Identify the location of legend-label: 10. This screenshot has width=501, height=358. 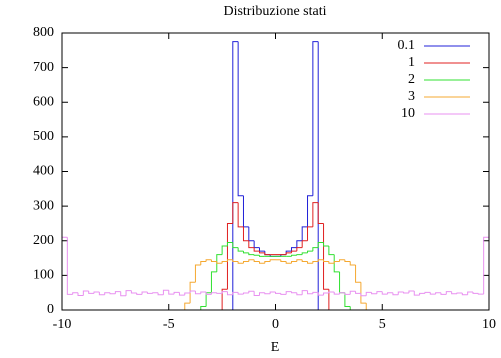
(408, 113).